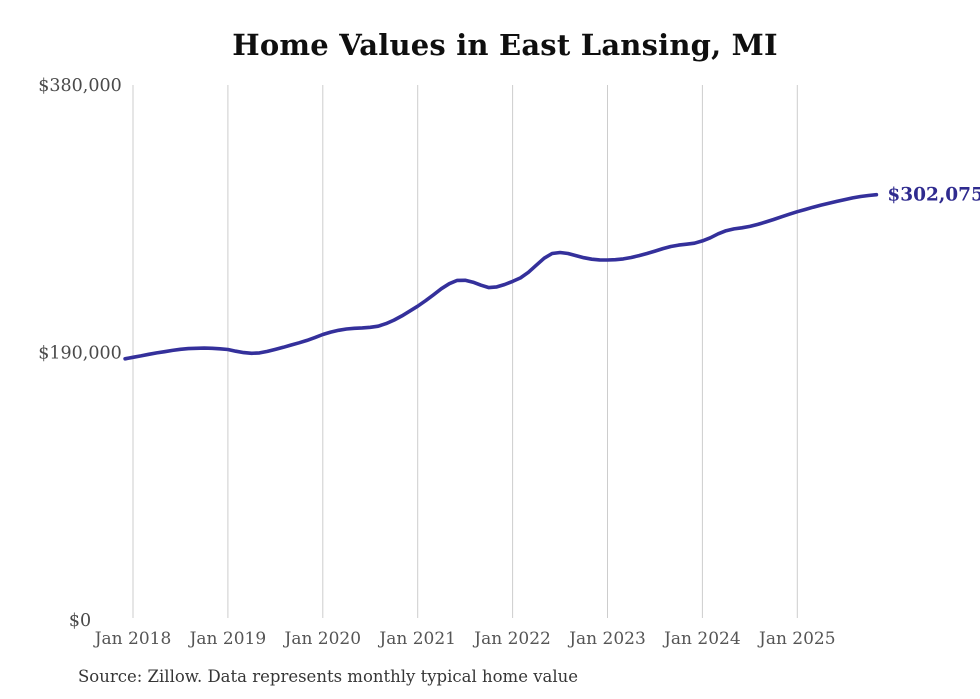 The image size is (980, 699). Describe the element at coordinates (80, 621) in the screenshot. I see `y-tick-label: $0` at that location.